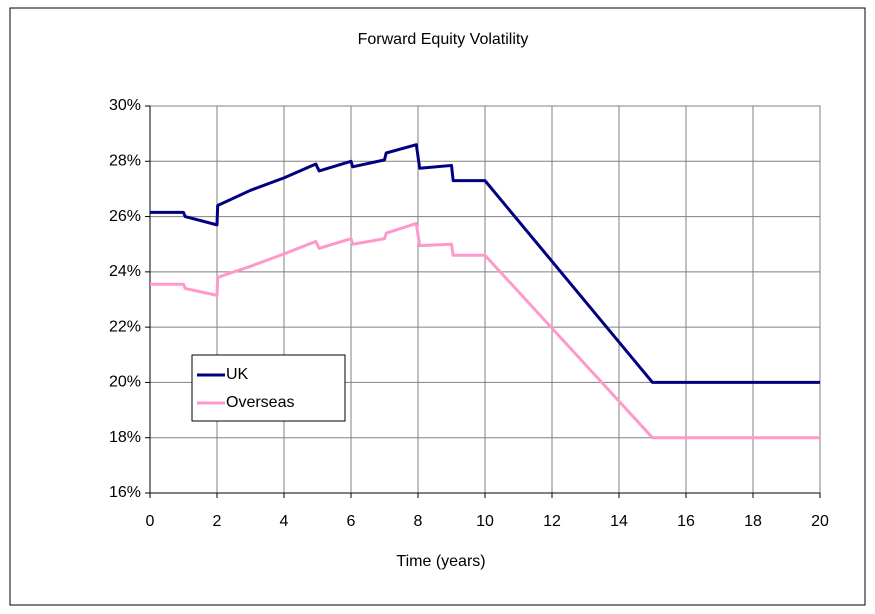  I want to click on y-tick-label: 22%, so click(125, 326).